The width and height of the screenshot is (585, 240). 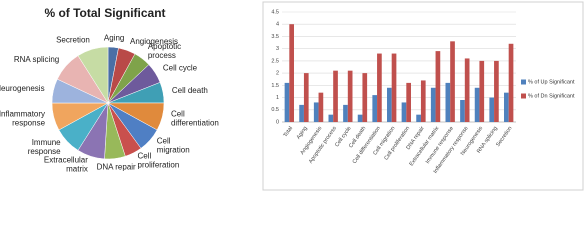 I want to click on x-tick-label: Total, so click(x=289, y=132).